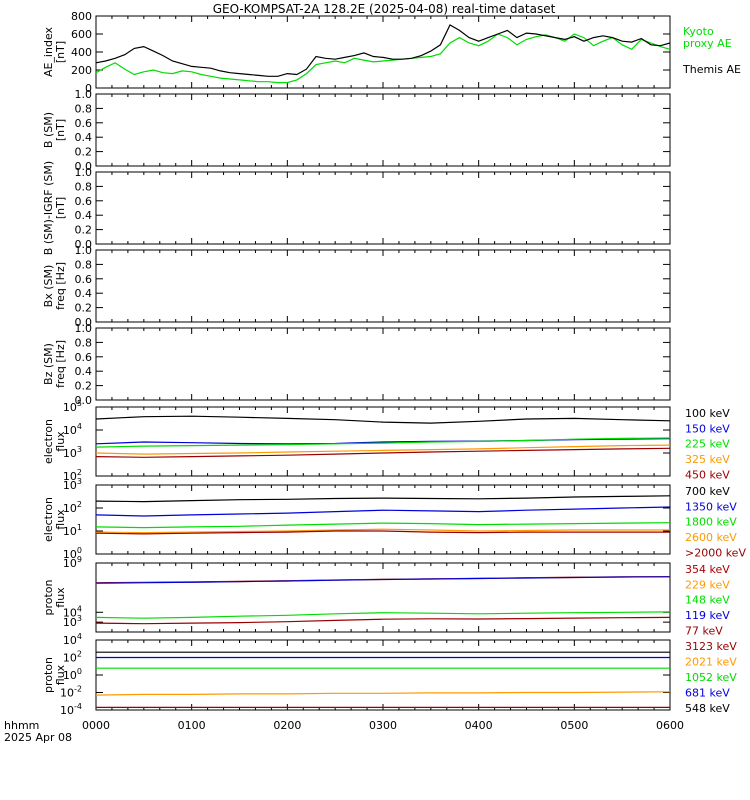 The image size is (750, 800). I want to click on time-tick-label: 0000, so click(96, 725).